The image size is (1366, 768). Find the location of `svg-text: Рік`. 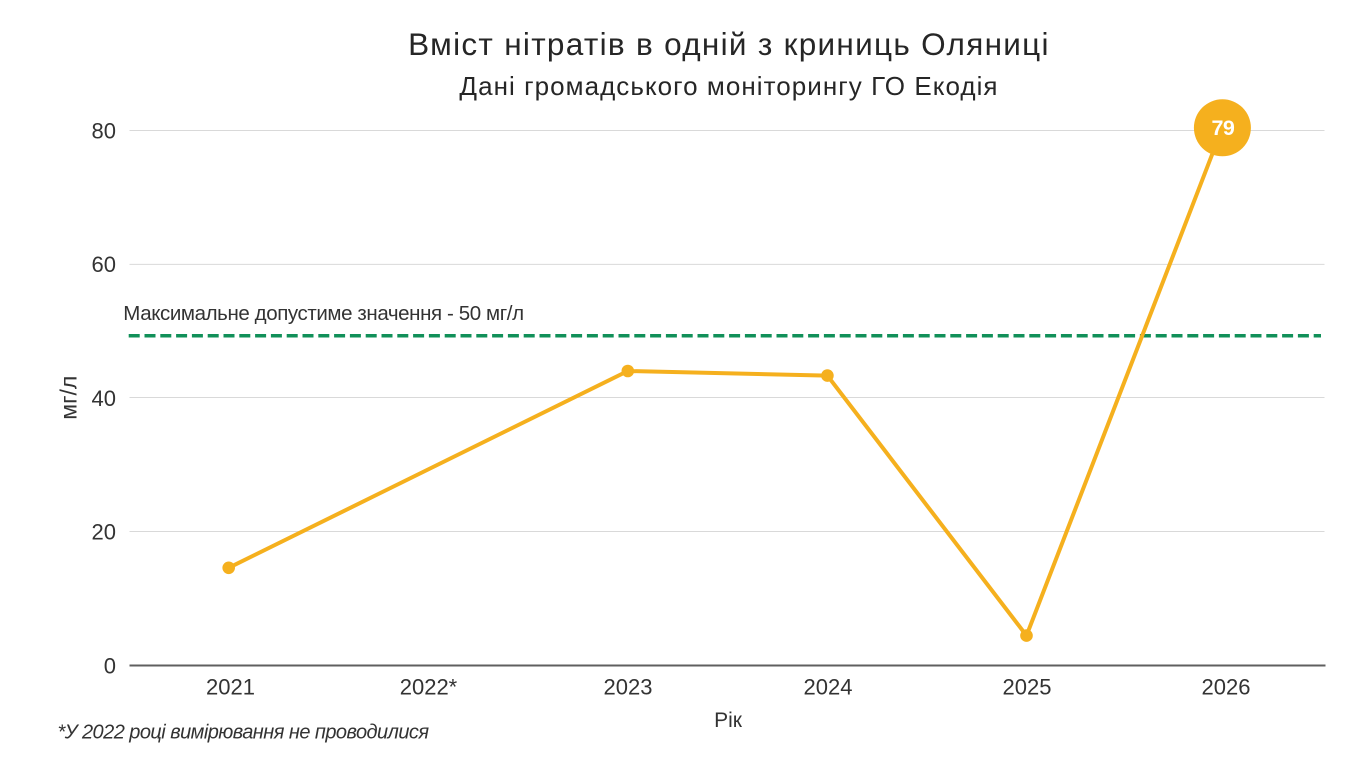

svg-text: Рік is located at coordinates (728, 720).